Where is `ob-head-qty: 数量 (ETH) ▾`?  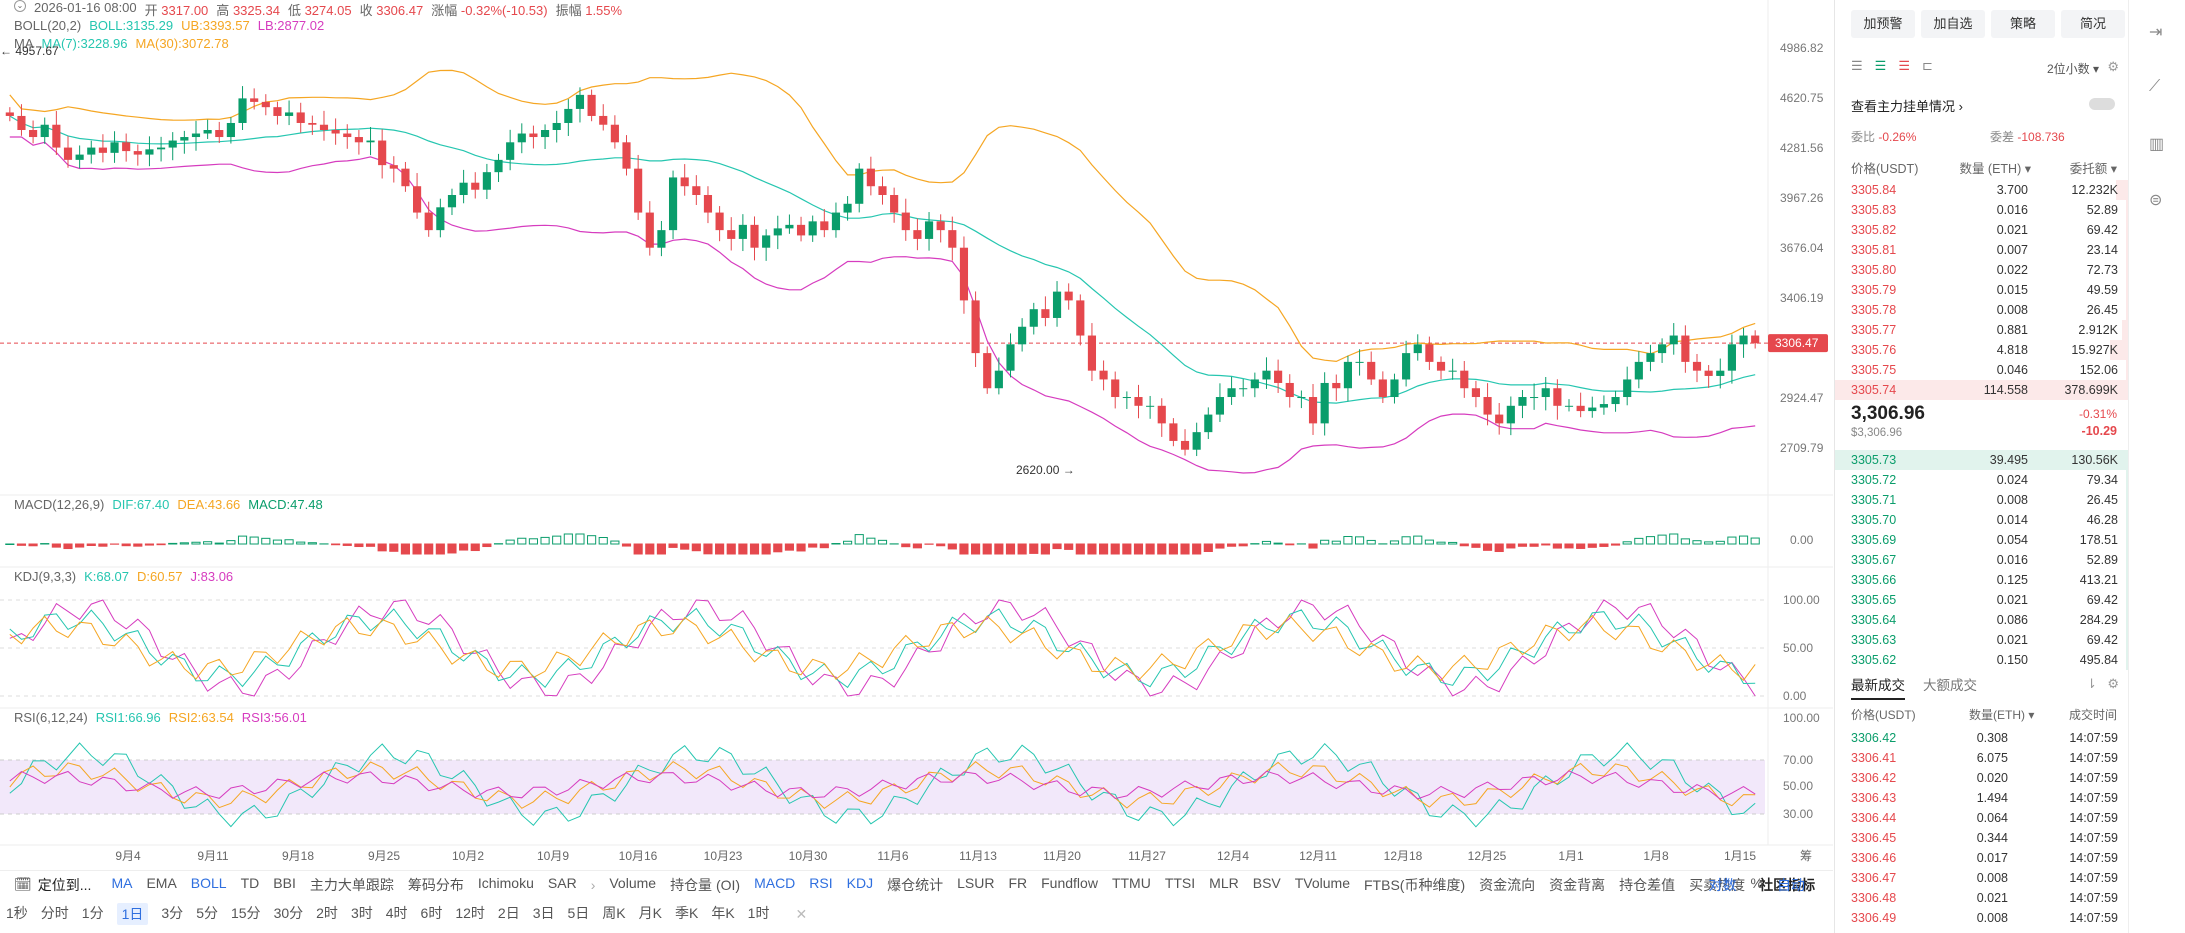 ob-head-qty: 数量 (ETH) ▾ is located at coordinates (1995, 169).